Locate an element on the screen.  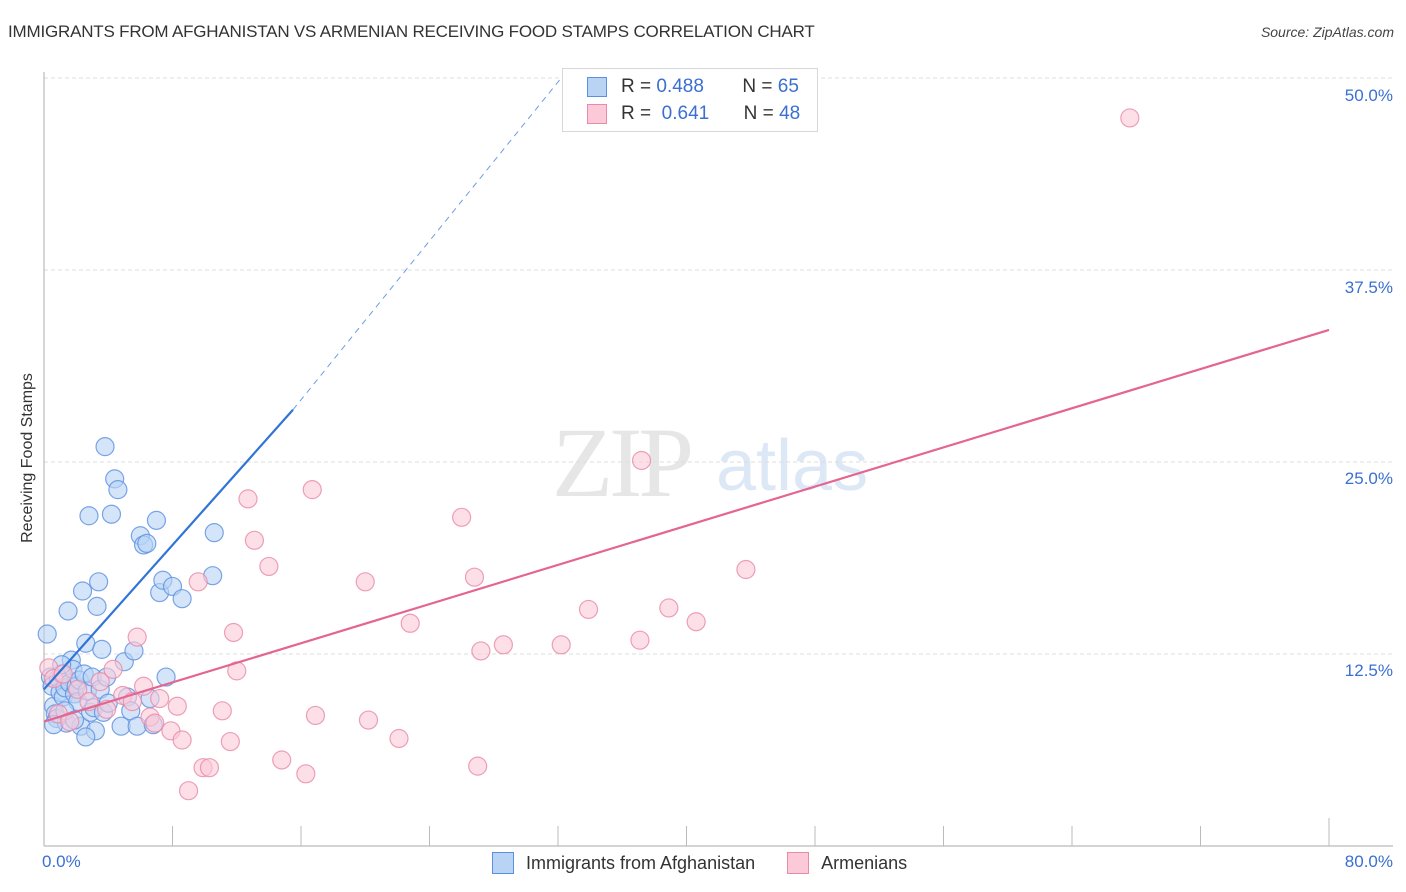
legend-row-afghanistan: R = 0.488 N = 65 is located at coordinates (693, 87).